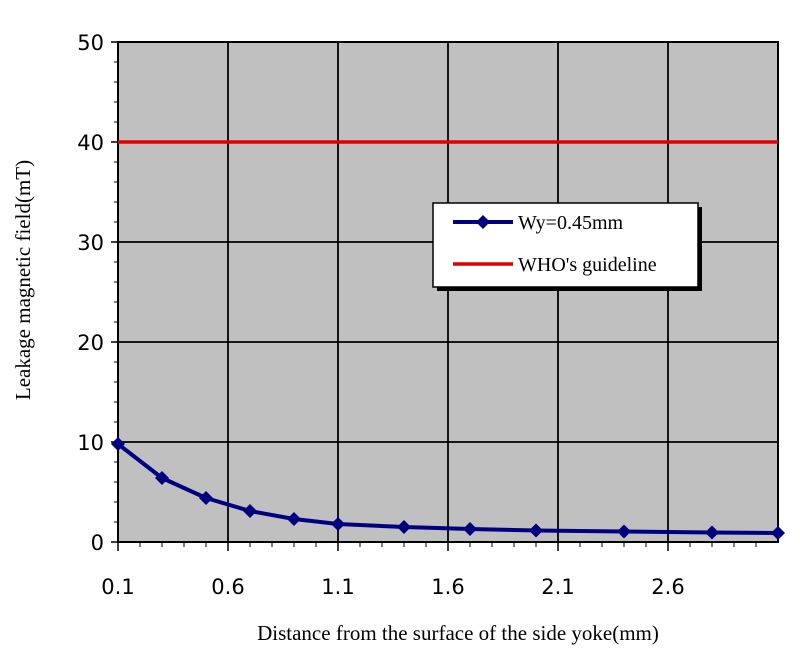 The height and width of the screenshot is (668, 800). I want to click on x-tick-label: 1.1, so click(337, 587).